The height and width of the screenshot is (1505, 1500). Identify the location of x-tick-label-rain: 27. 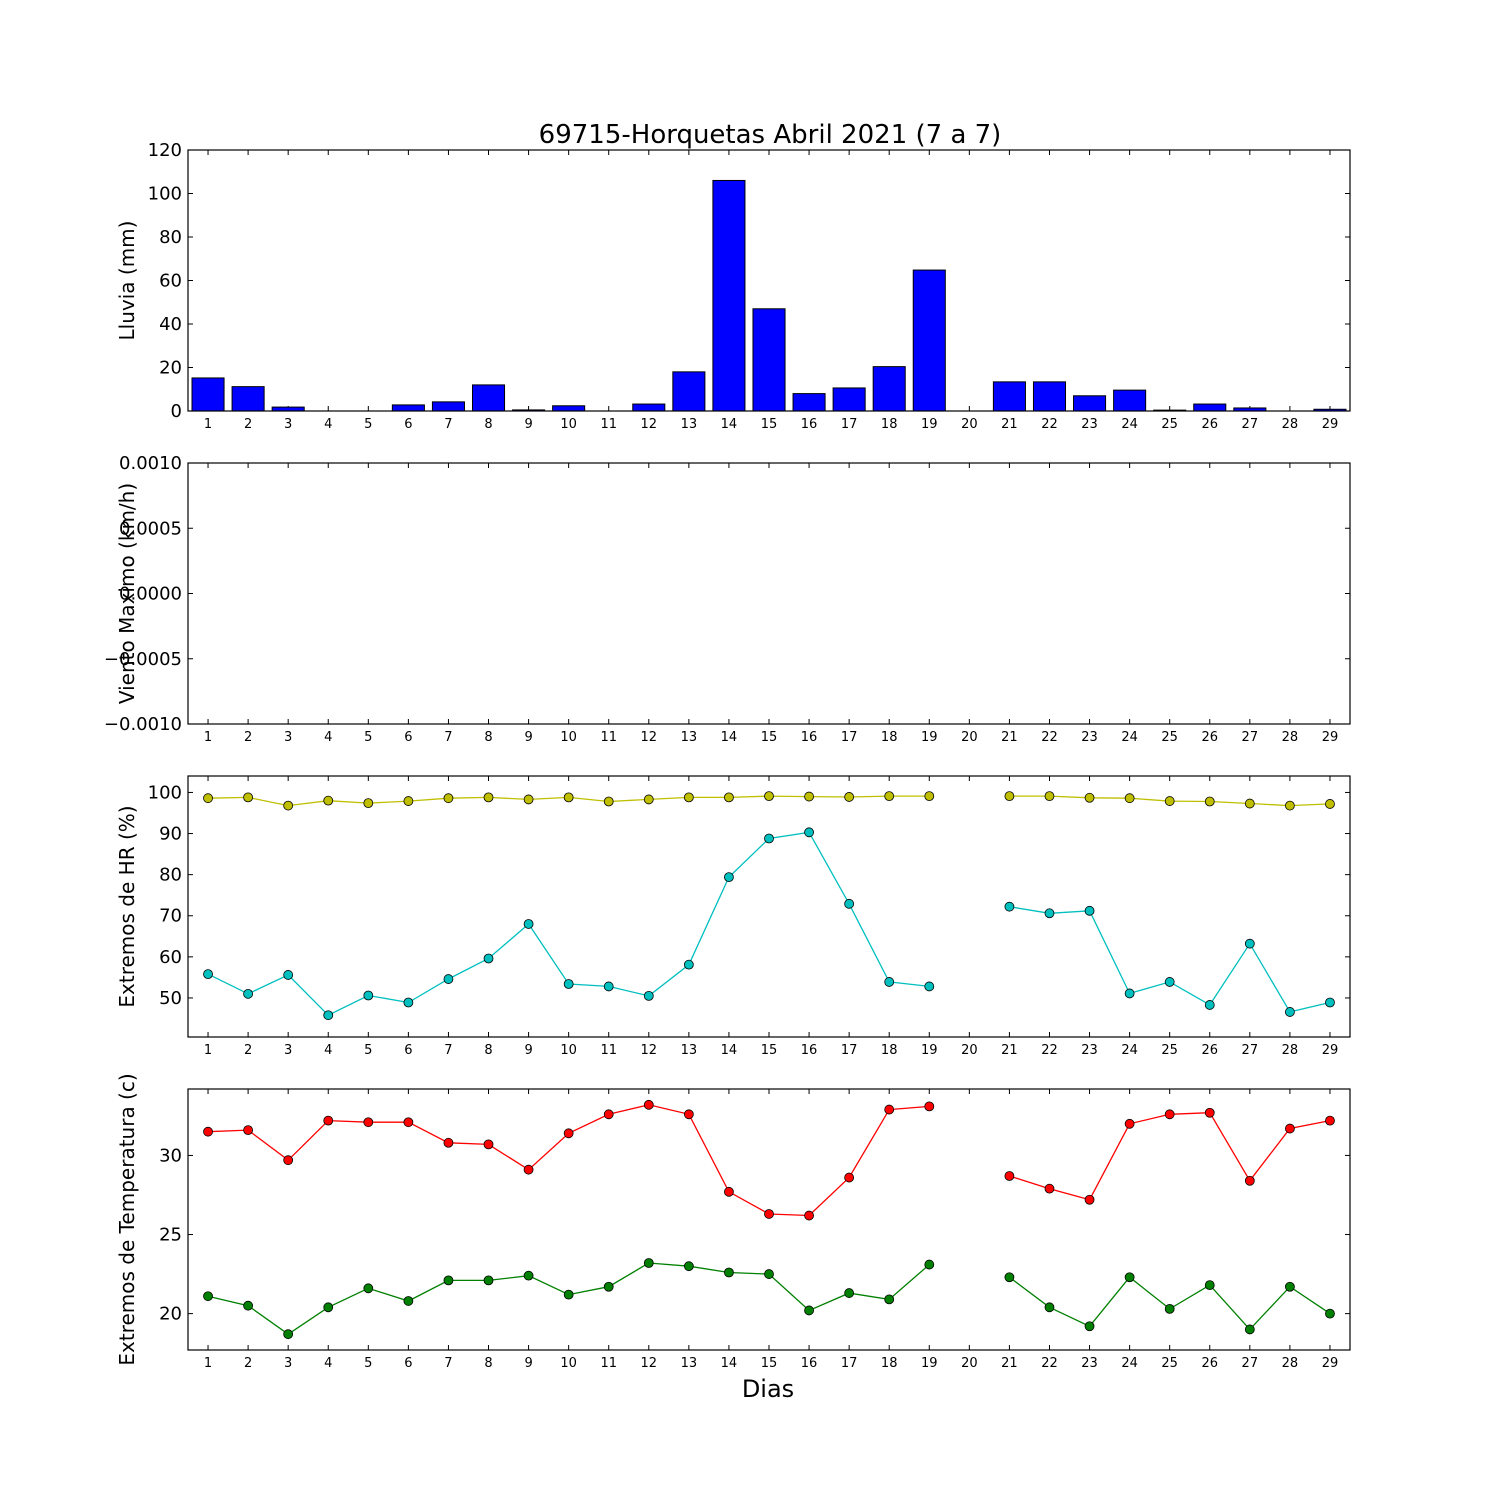
(1250, 424).